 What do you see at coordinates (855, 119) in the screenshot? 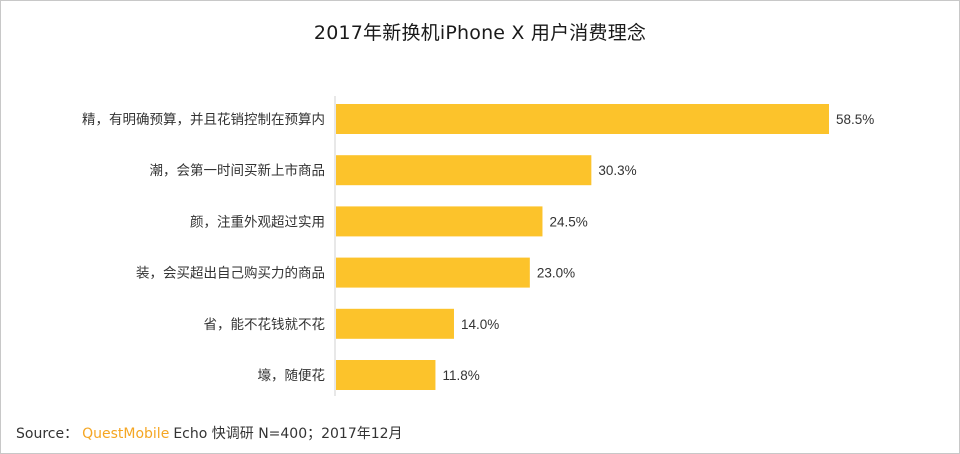
I see `value-label-0: 58.5%` at bounding box center [855, 119].